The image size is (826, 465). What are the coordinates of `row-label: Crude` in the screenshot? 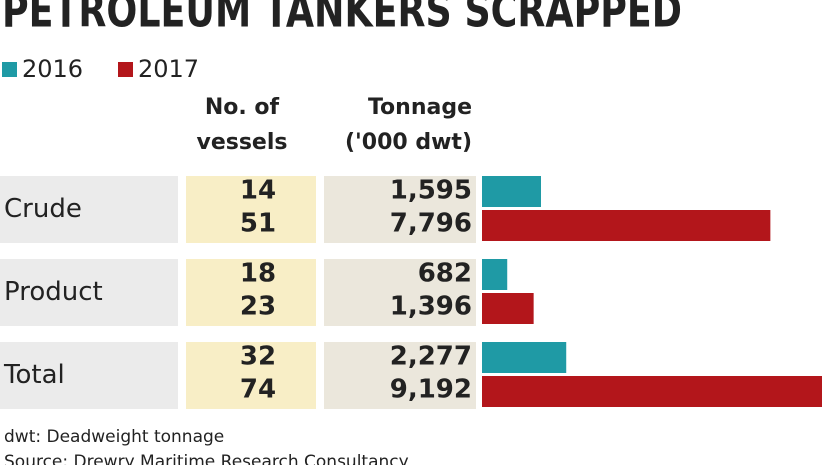 It's located at (43, 209).